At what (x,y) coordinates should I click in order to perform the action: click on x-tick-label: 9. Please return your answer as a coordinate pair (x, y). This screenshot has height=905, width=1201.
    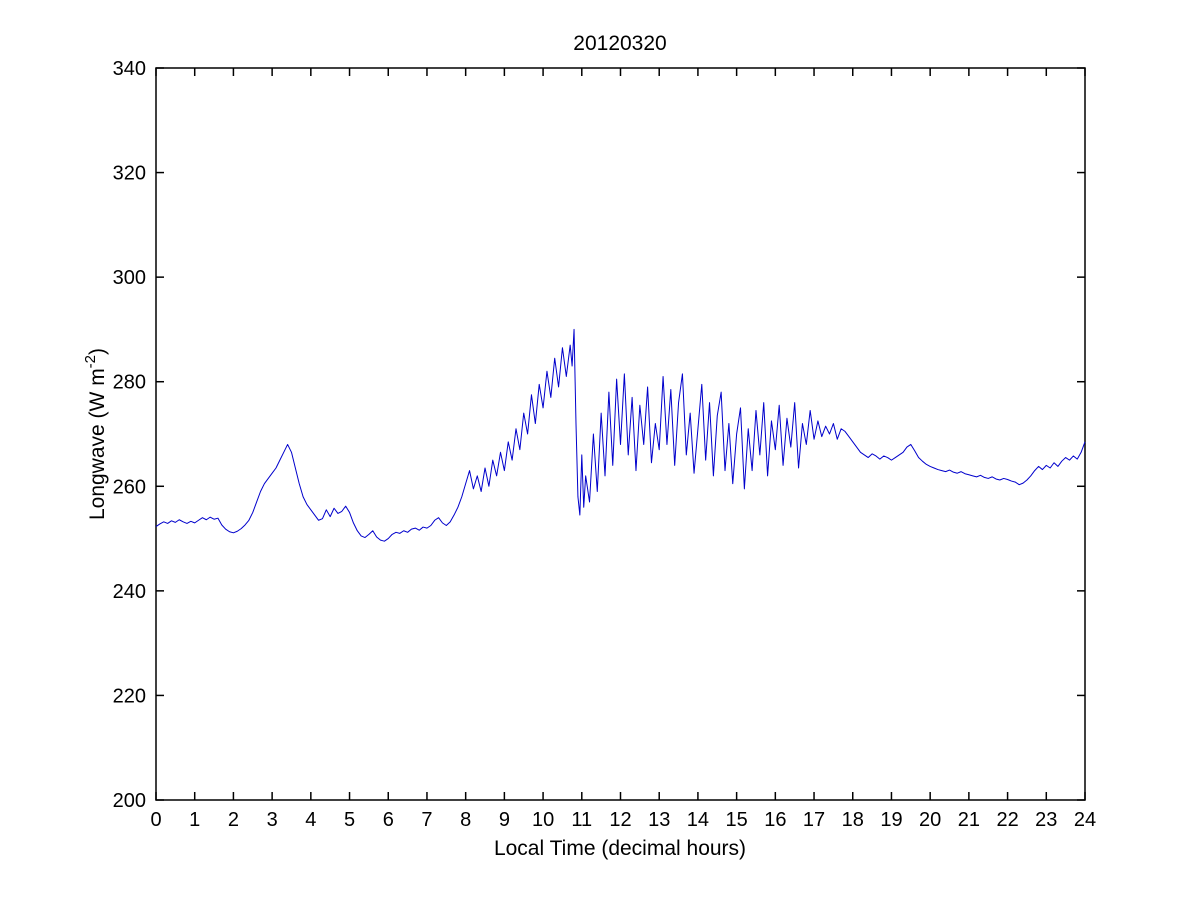
    Looking at the image, I should click on (504, 820).